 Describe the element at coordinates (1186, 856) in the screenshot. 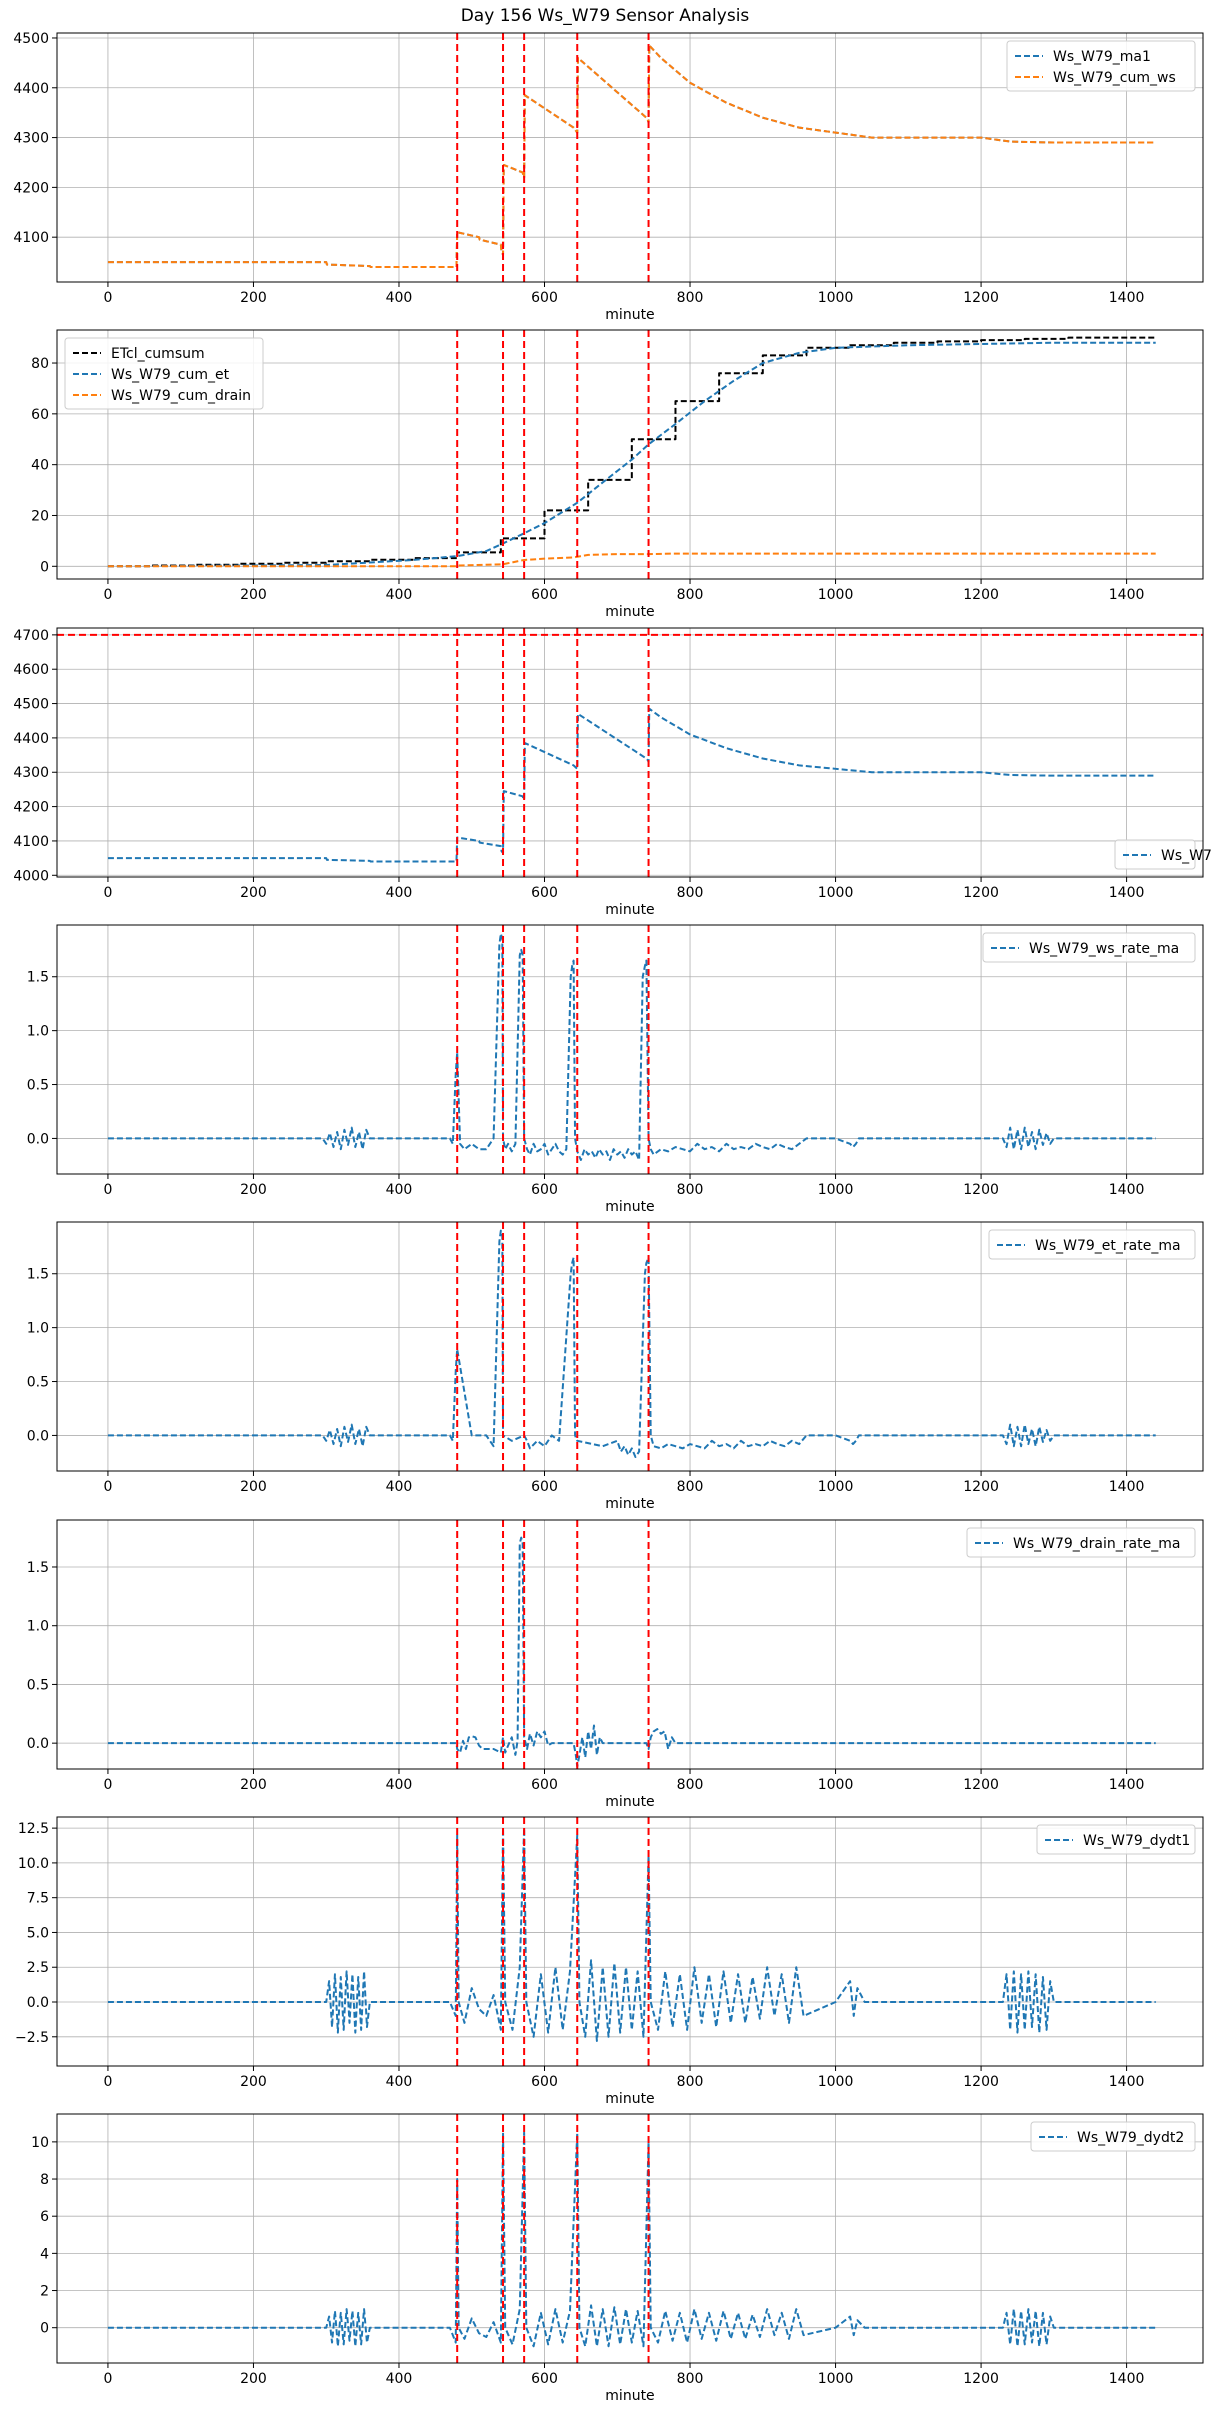

I see `legend-label: Ws_W79` at that location.